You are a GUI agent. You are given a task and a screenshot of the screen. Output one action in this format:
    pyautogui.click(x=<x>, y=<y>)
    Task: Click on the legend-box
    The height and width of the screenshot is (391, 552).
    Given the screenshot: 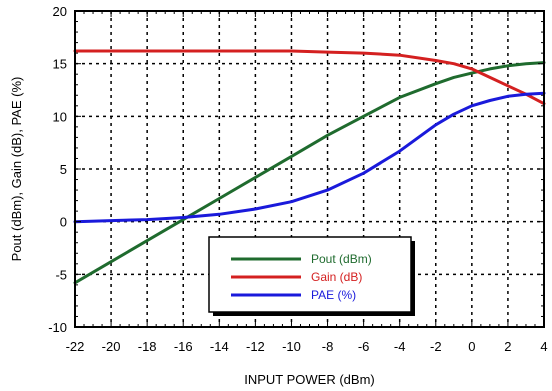 What is the action you would take?
    pyautogui.click(x=310, y=274)
    